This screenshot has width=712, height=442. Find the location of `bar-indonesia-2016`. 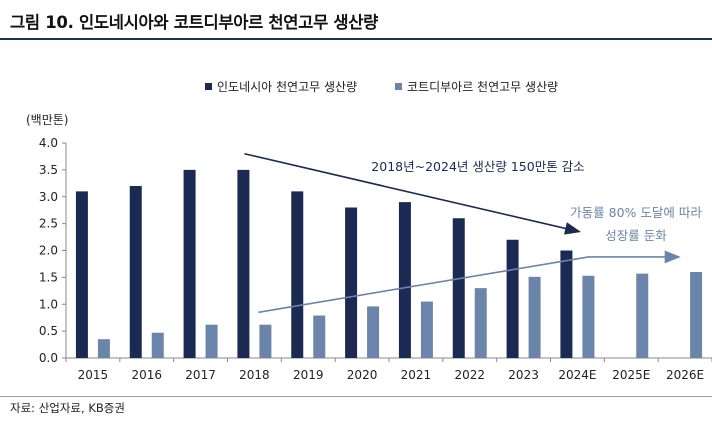

bar-indonesia-2016 is located at coordinates (135, 272).